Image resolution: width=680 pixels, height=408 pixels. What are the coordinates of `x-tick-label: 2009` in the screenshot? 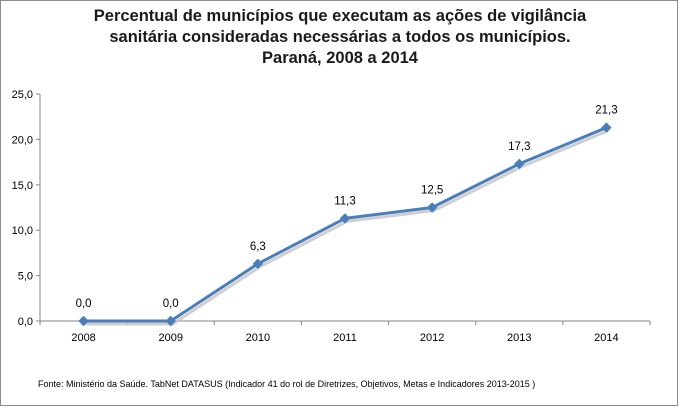 It's located at (170, 338).